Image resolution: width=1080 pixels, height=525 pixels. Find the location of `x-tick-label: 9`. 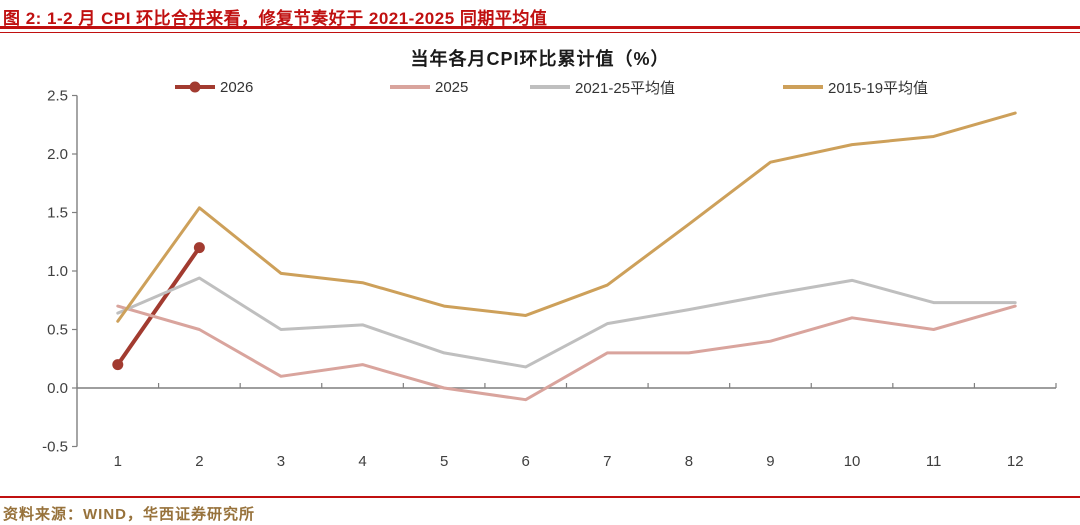

x-tick-label: 9 is located at coordinates (770, 461).